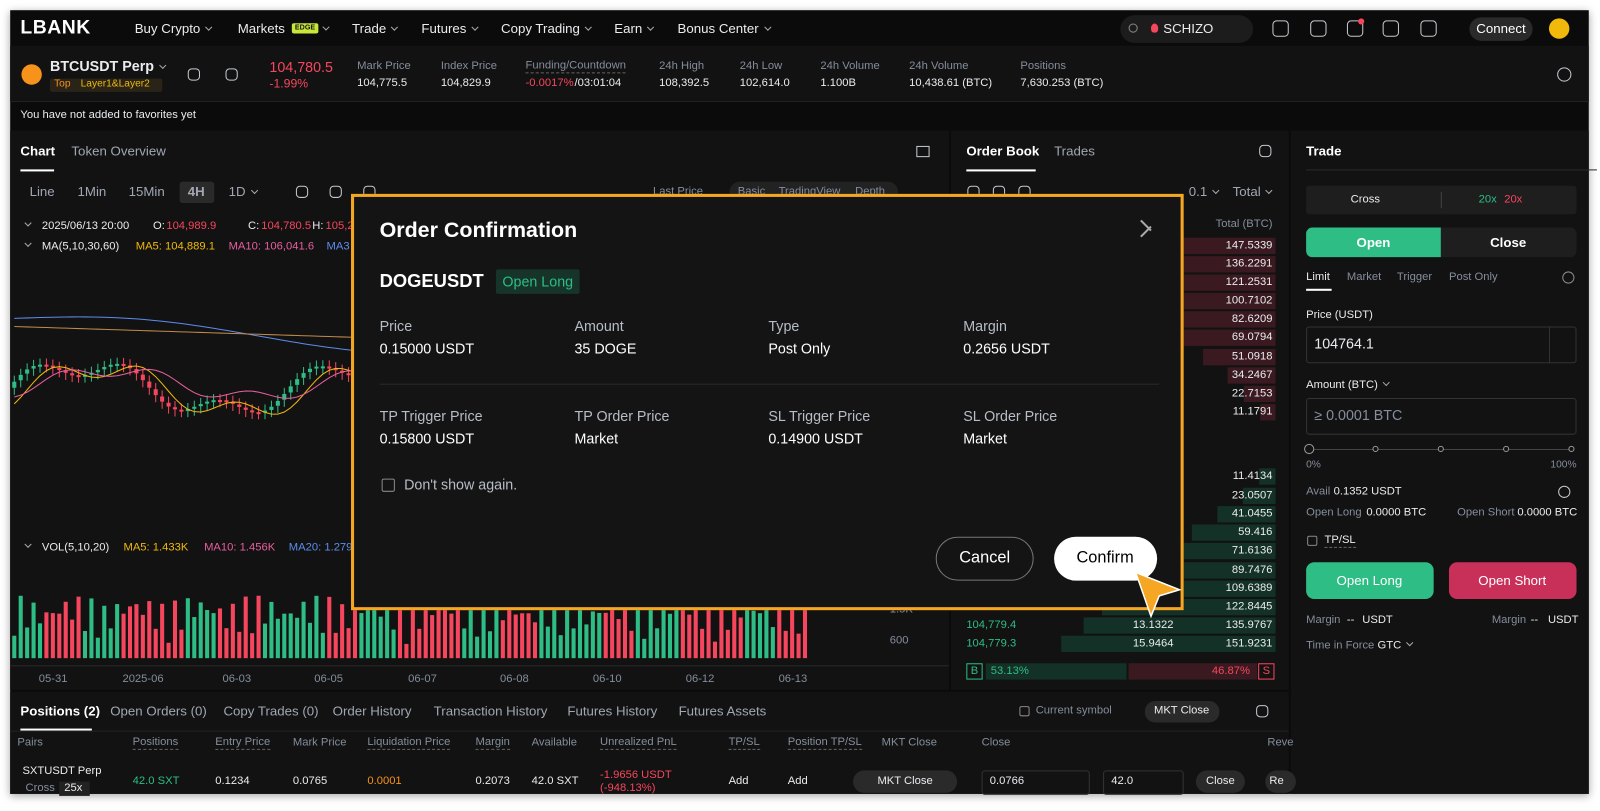 Image resolution: width=1600 pixels, height=811 pixels. I want to click on logo: LBANK, so click(55, 27).